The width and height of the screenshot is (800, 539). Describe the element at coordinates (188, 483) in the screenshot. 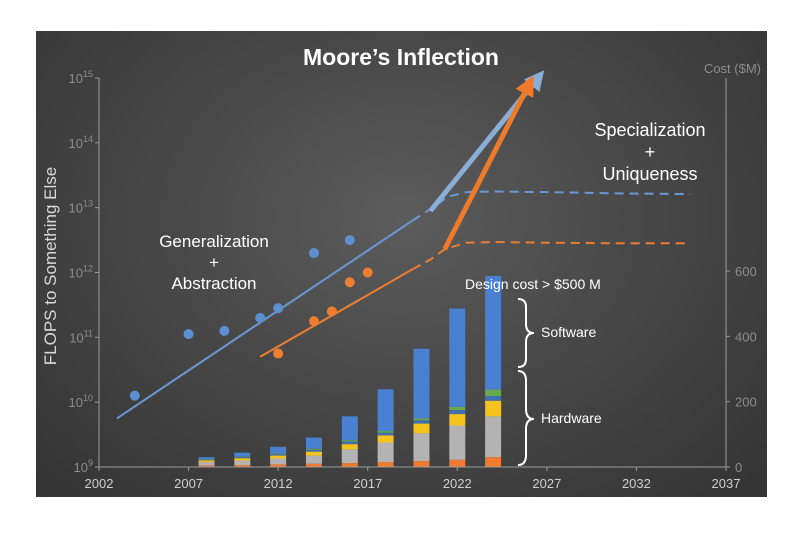

I see `x-tick-label: 2007` at that location.